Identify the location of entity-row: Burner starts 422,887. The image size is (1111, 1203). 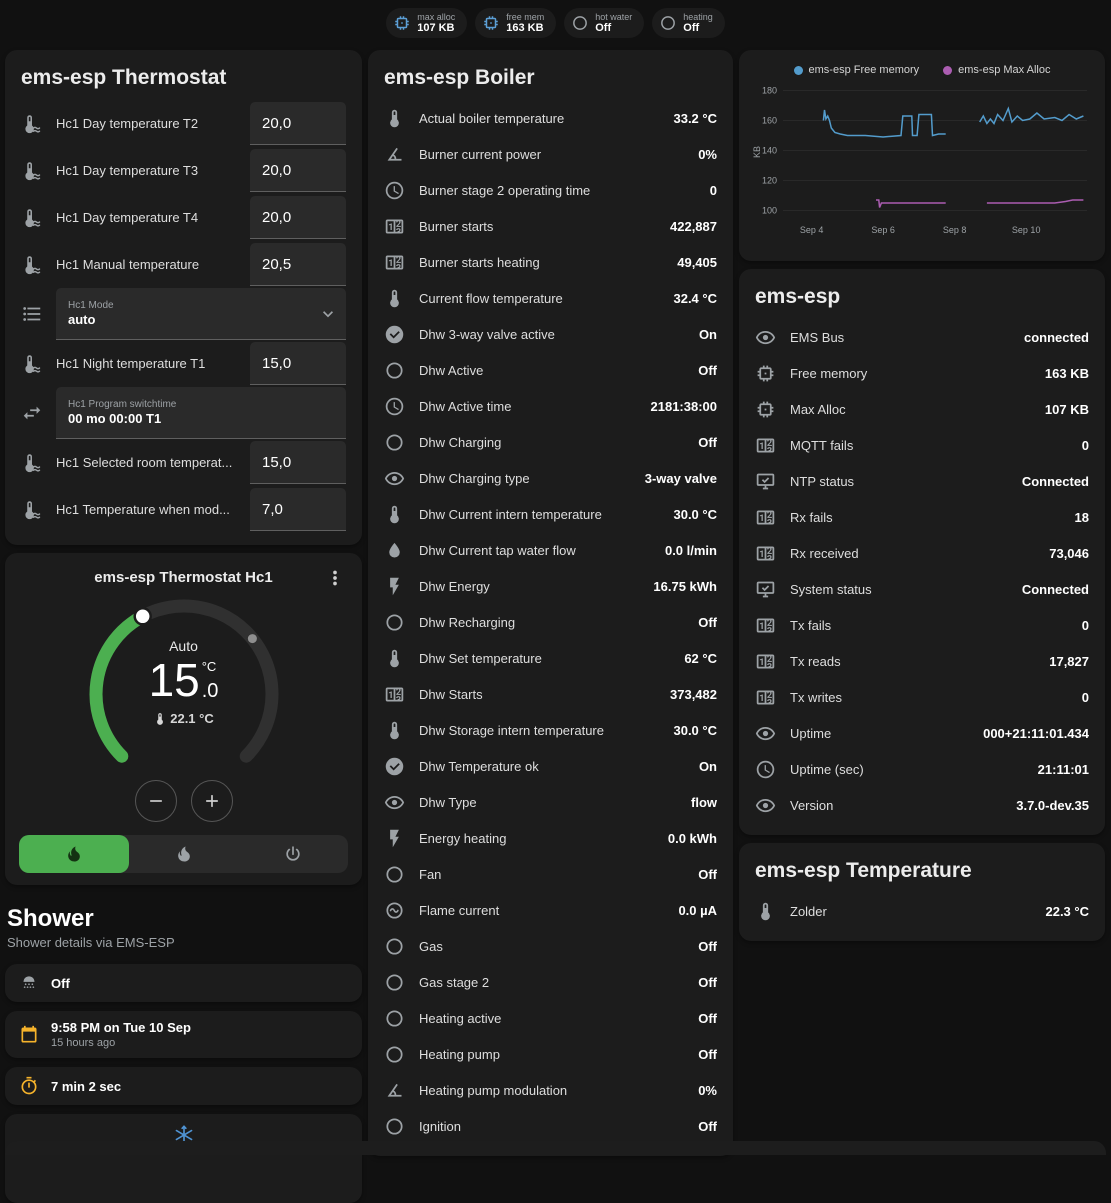
(550, 226).